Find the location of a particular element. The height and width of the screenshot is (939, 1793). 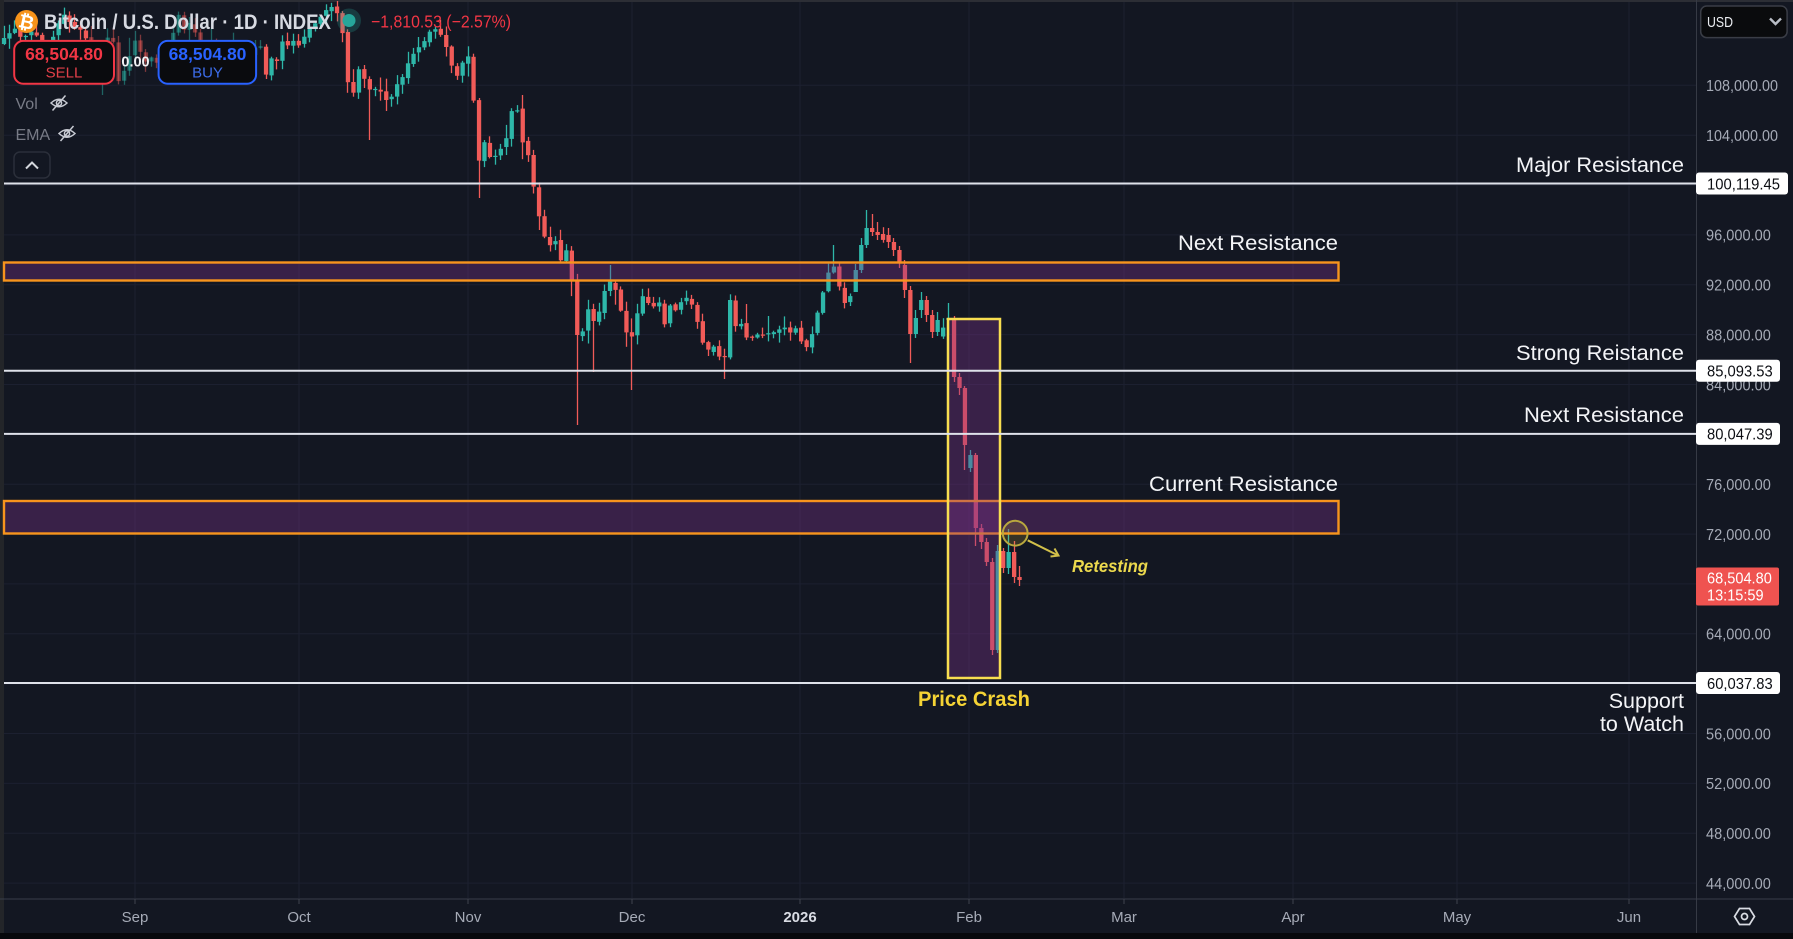

svg-text: BUY is located at coordinates (207, 73).